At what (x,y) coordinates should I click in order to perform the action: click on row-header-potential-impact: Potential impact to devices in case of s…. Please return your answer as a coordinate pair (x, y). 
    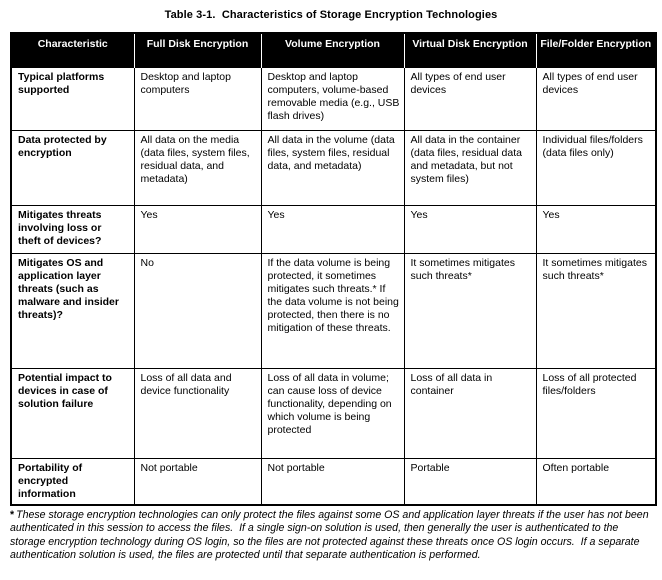
    Looking at the image, I should click on (72, 413).